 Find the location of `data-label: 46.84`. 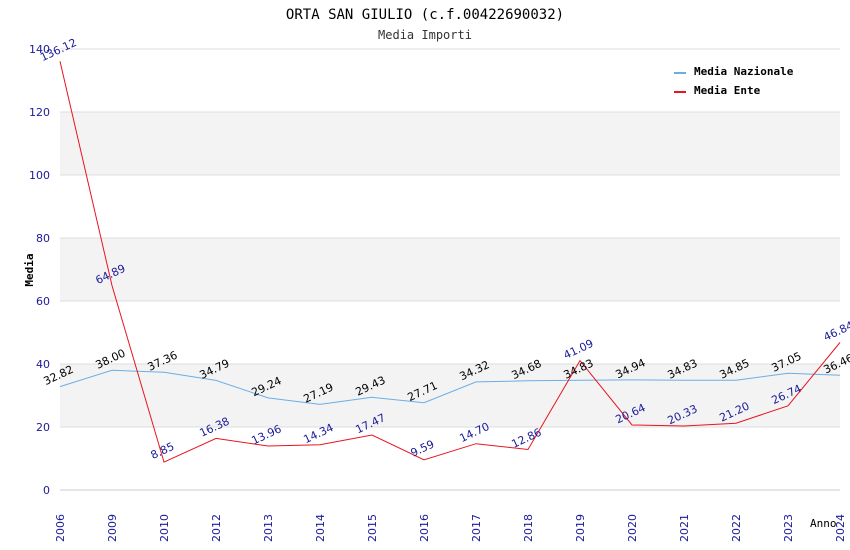

data-label: 46.84 is located at coordinates (835, 331).